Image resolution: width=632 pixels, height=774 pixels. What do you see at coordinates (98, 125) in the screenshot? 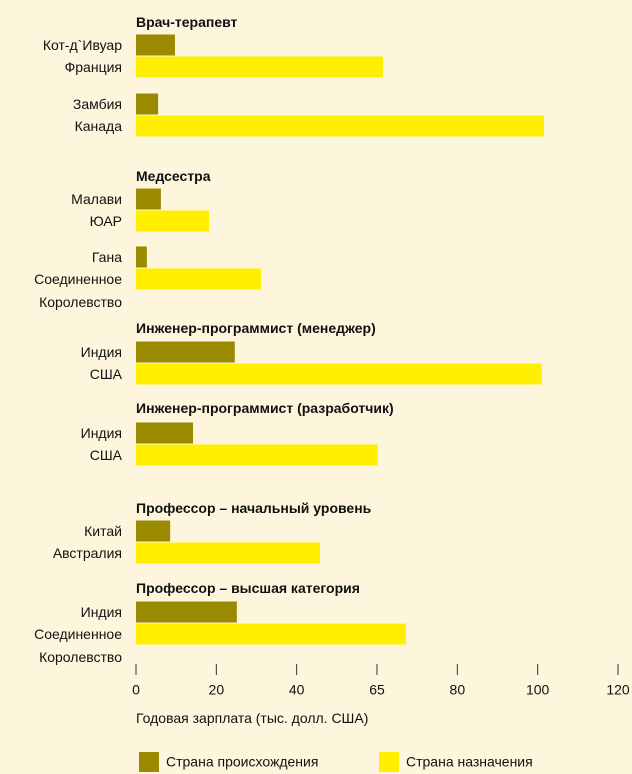
I see `category-label: Канада` at bounding box center [98, 125].